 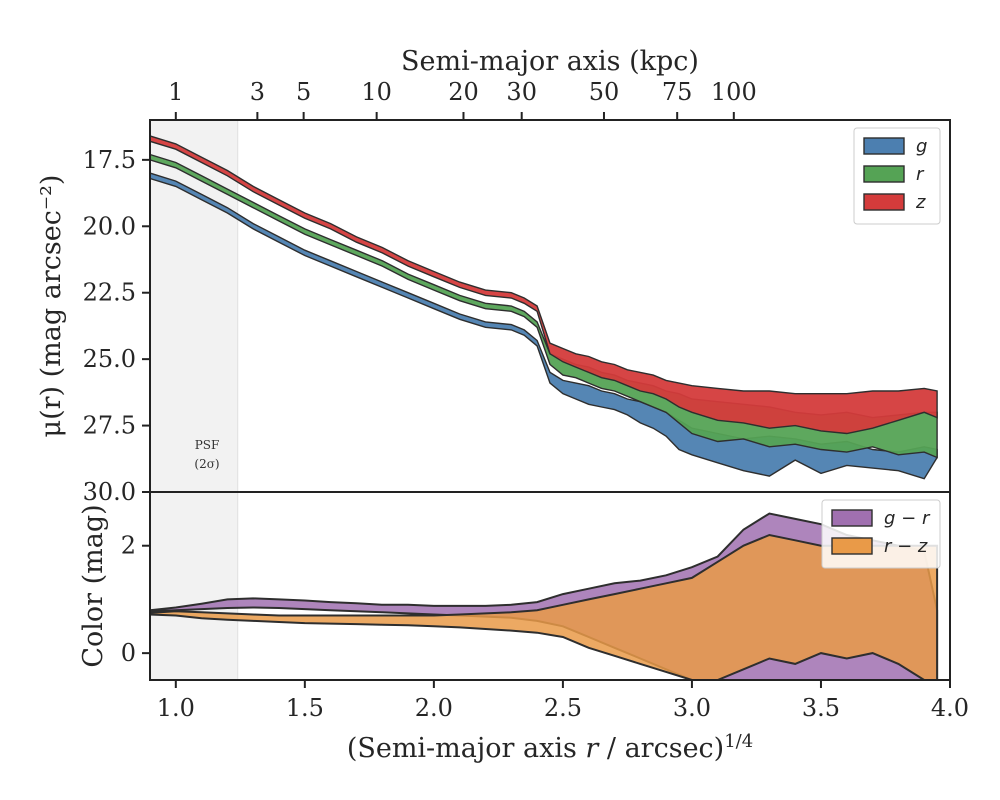 What do you see at coordinates (109, 492) in the screenshot?
I see `top-y-tick-label-5: 30.0` at bounding box center [109, 492].